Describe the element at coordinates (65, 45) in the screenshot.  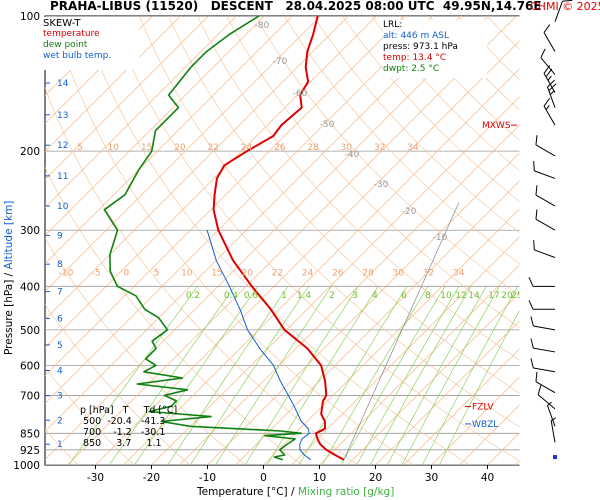
I see `legend-dewpoint: dew point` at that location.